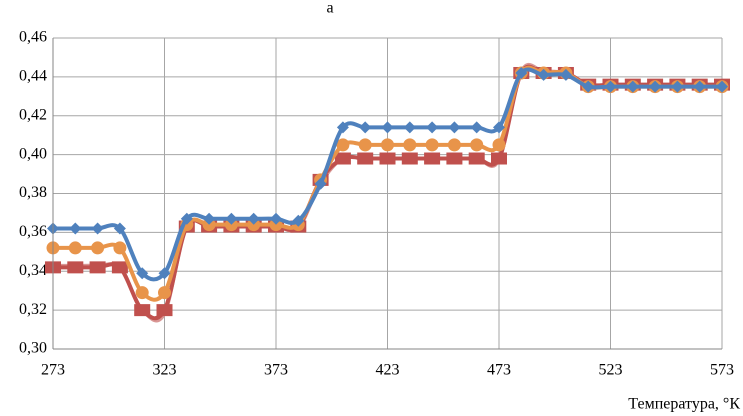 The image size is (743, 416). I want to click on x-tick-label: 323, so click(165, 370).